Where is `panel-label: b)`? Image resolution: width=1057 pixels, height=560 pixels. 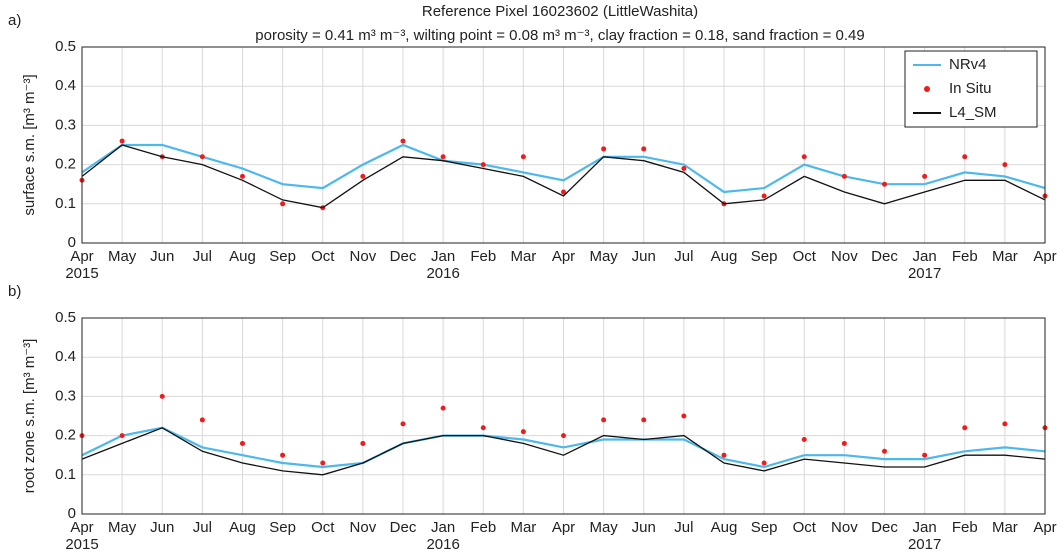 panel-label: b) is located at coordinates (14, 291).